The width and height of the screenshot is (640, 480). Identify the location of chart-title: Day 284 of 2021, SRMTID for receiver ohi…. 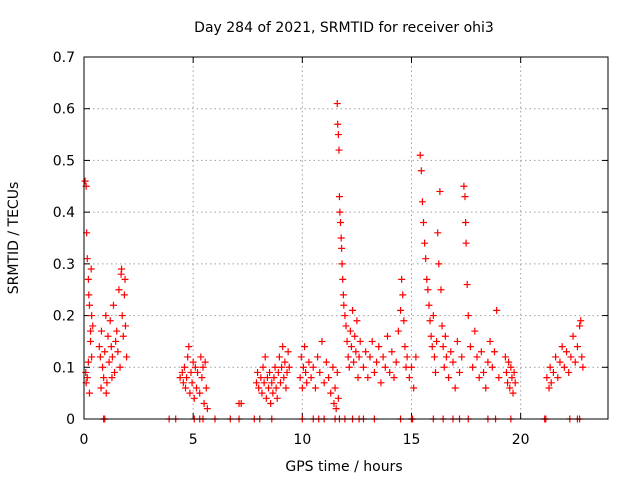
(344, 28).